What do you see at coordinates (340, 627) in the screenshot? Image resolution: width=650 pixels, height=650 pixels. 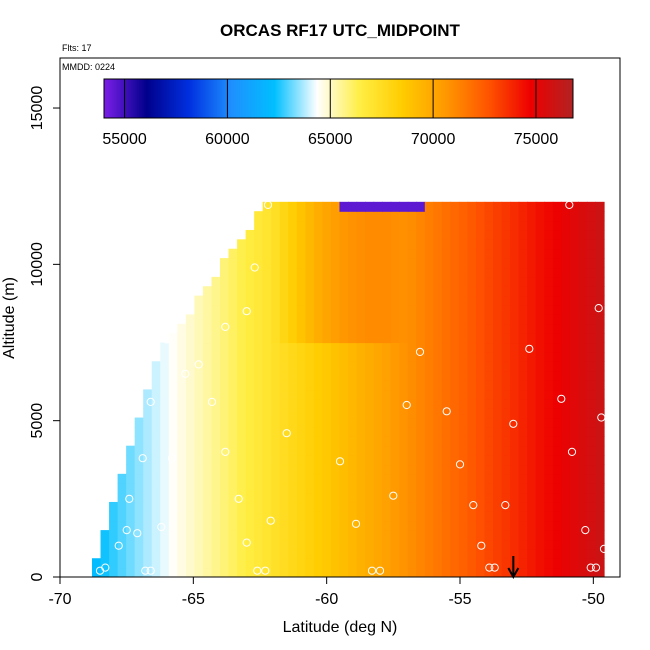 I see `x-axis-label: Latitude (deg N)` at bounding box center [340, 627].